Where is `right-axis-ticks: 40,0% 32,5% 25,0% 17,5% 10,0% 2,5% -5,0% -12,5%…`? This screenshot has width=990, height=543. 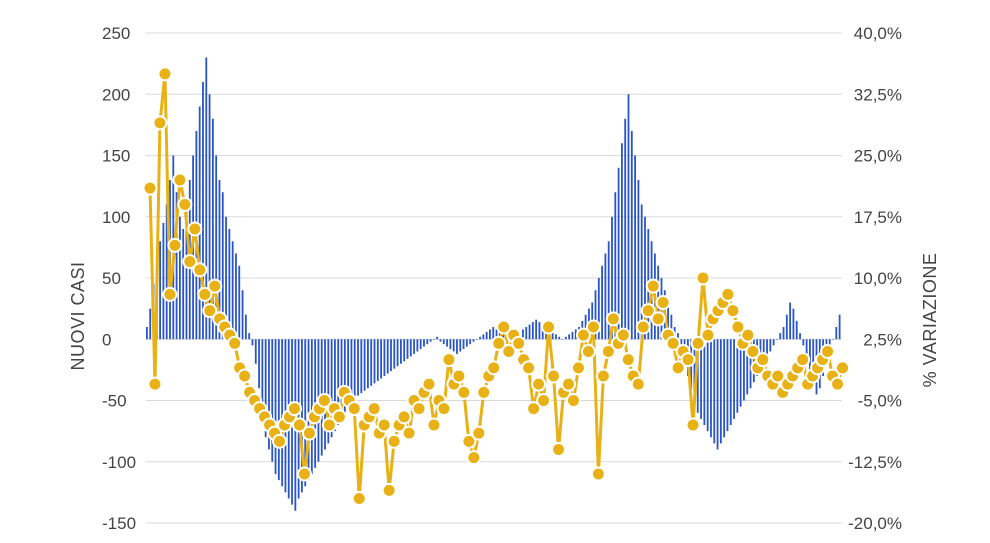 right-axis-ticks: 40,0% 32,5% 25,0% 17,5% 10,0% 2,5% -5,0% -12,5%… is located at coordinates (875, 278).